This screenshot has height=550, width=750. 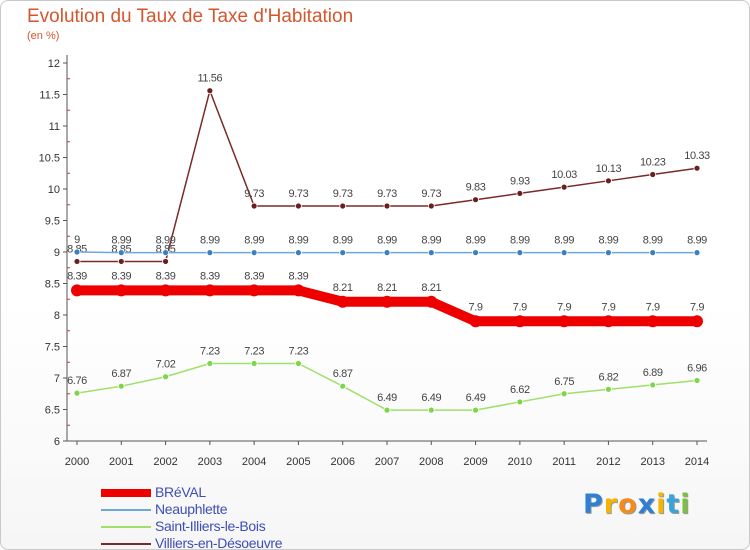 What do you see at coordinates (431, 288) in the screenshot?
I see `data-label: 8.21` at bounding box center [431, 288].